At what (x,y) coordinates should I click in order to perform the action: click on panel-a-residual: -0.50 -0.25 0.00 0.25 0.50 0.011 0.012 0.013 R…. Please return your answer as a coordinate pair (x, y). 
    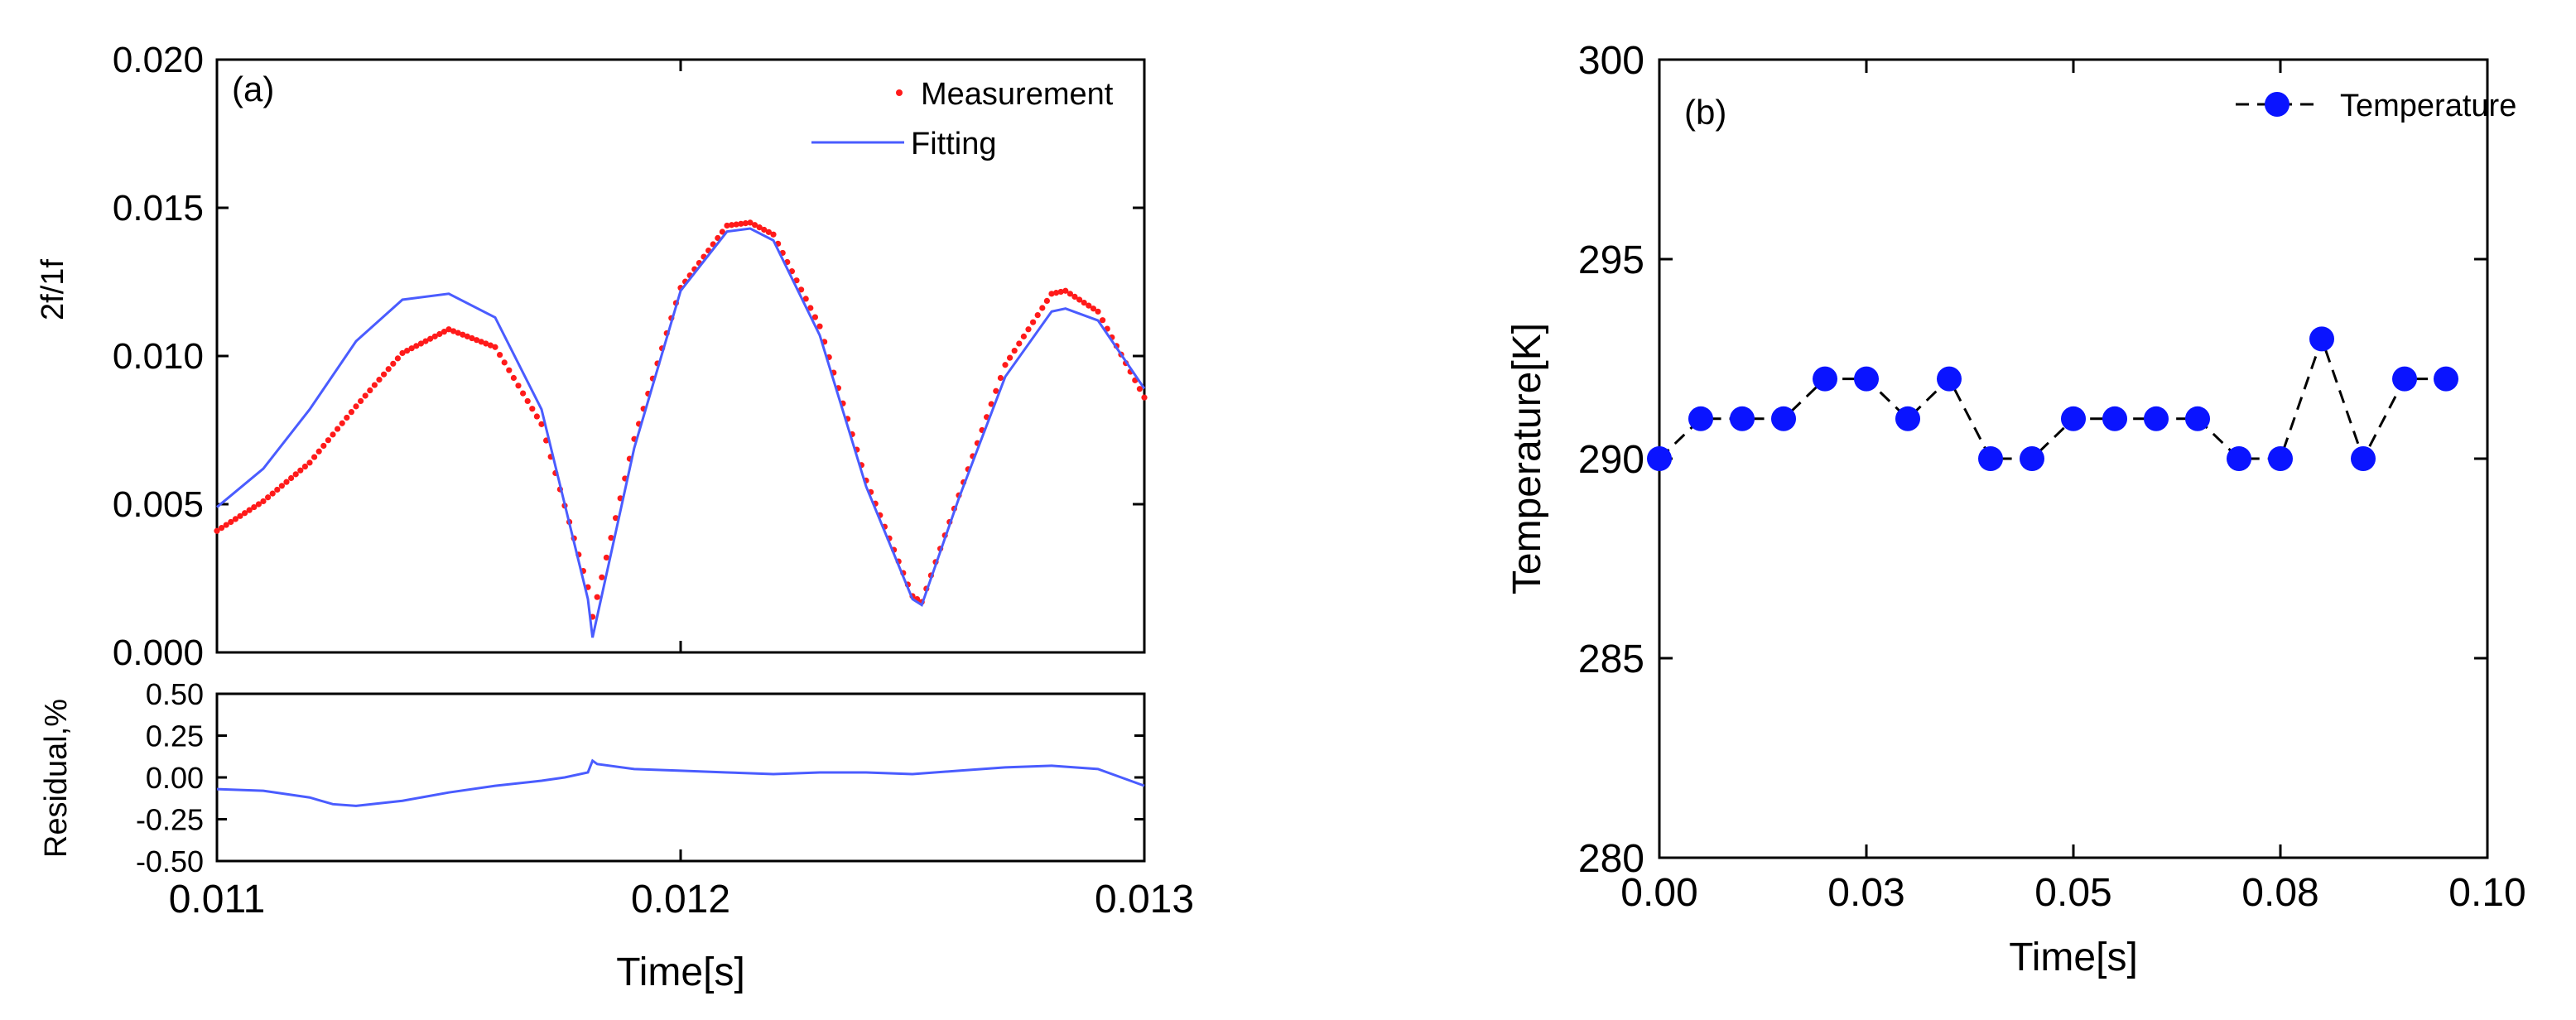
    Looking at the image, I should click on (616, 835).